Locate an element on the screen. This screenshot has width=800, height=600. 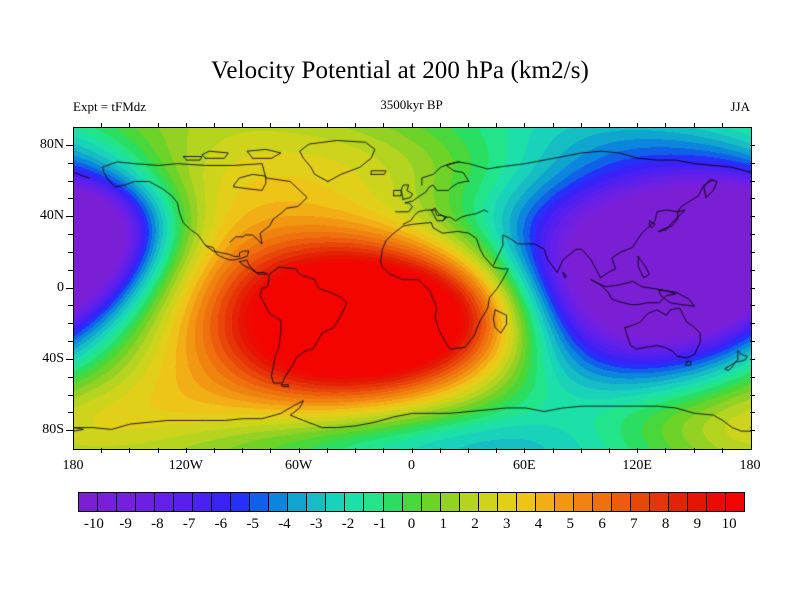
x-axis-label: 60W is located at coordinates (299, 465).